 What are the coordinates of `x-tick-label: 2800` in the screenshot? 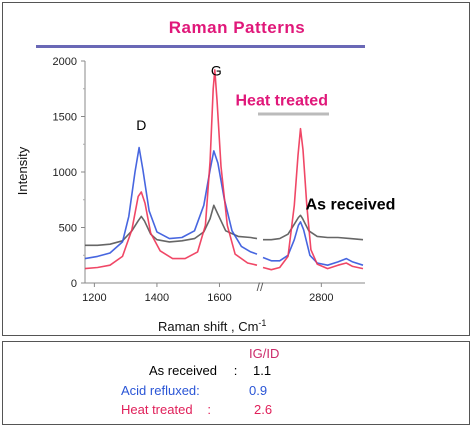 It's located at (321, 298).